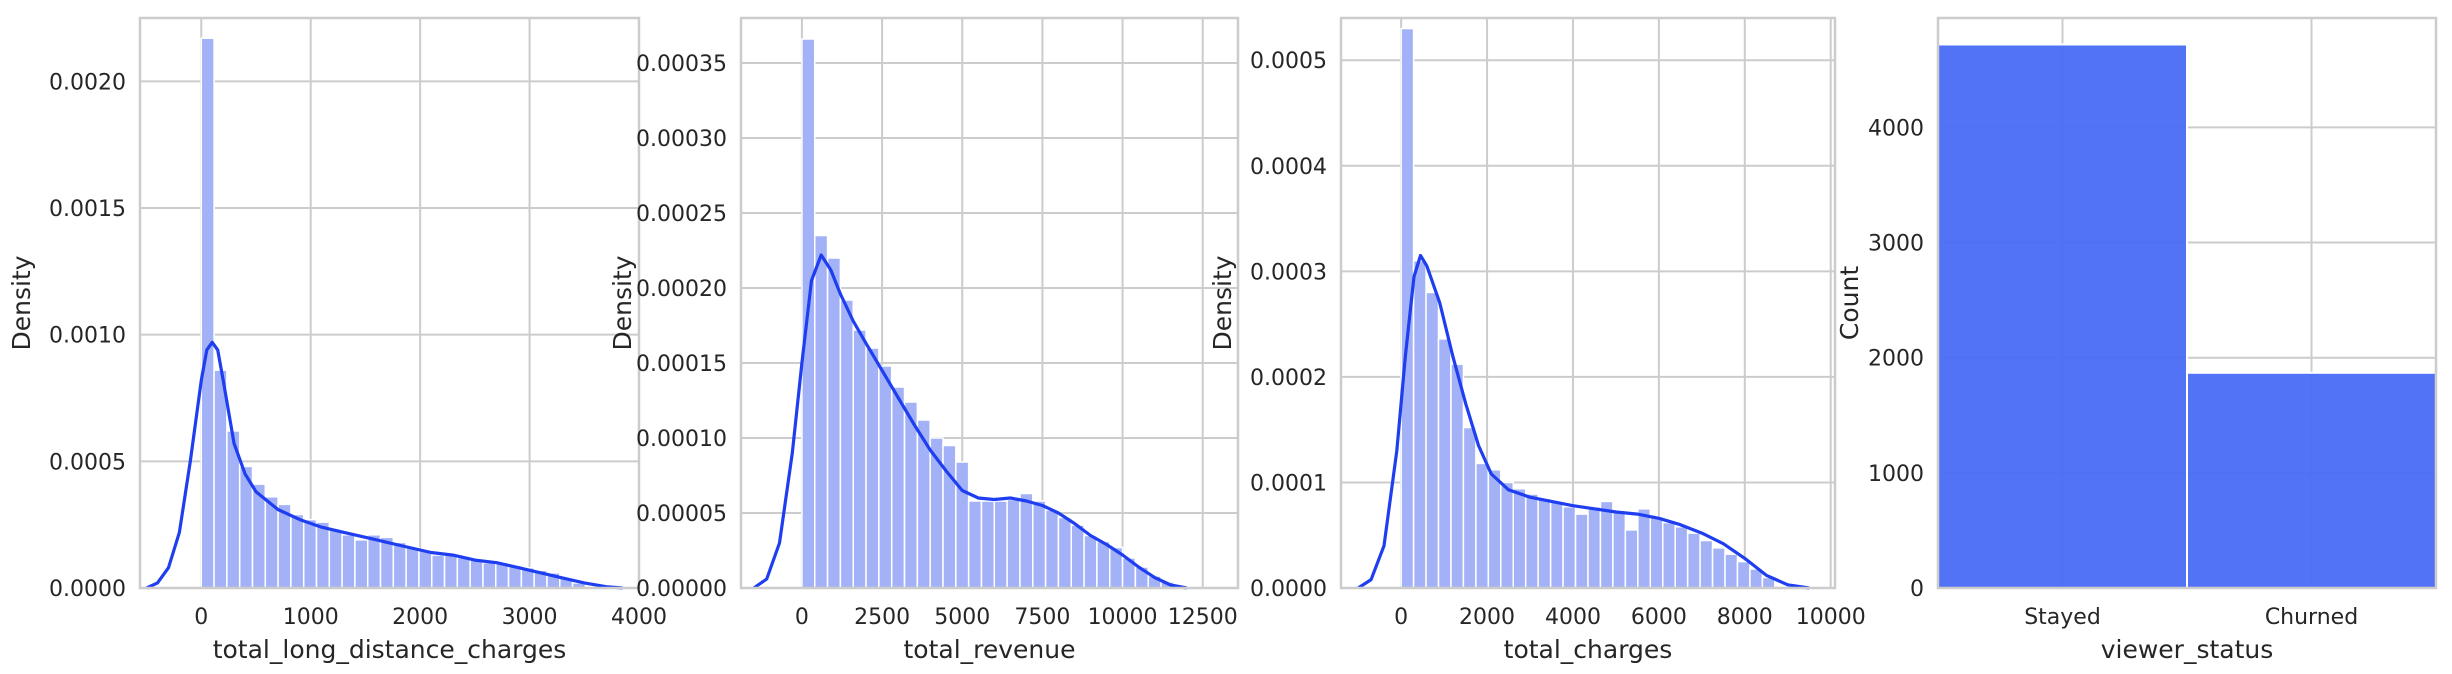 The height and width of the screenshot is (674, 2452). What do you see at coordinates (1203, 617) in the screenshot?
I see `x-tick-label: 12500` at bounding box center [1203, 617].